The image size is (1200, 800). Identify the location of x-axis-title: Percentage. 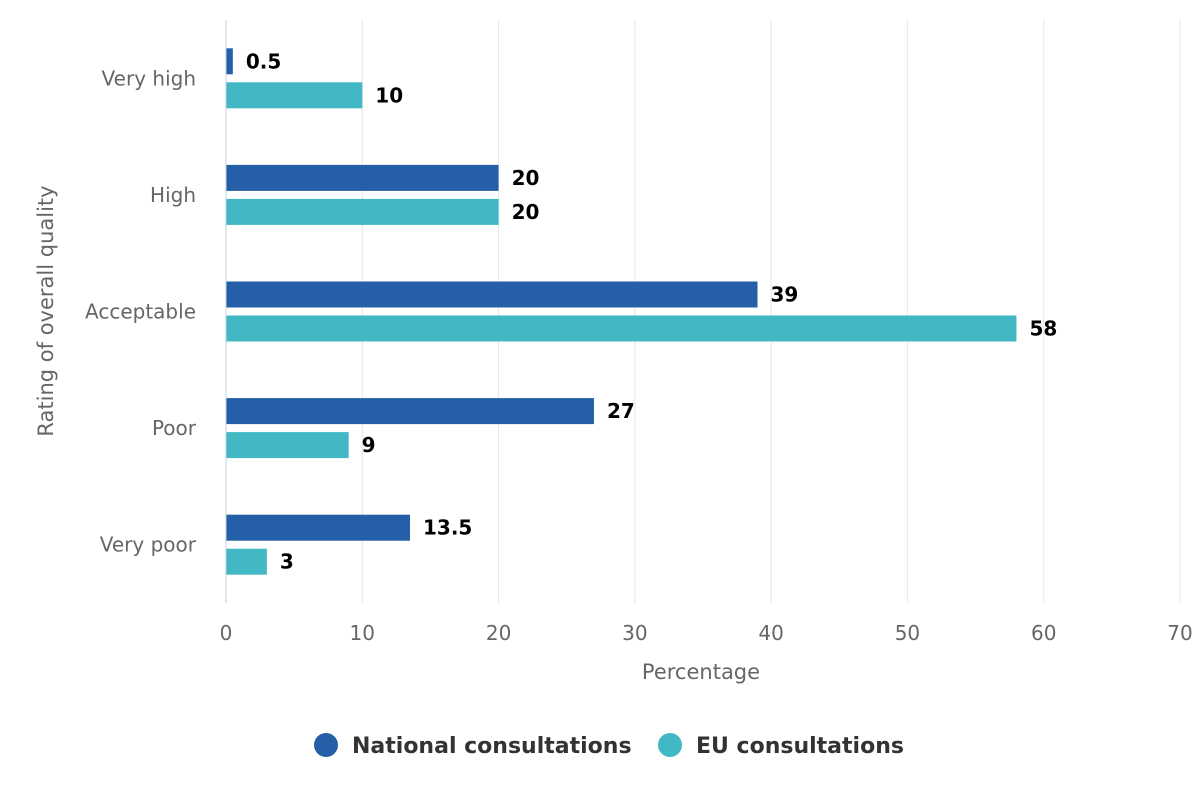
(701, 672).